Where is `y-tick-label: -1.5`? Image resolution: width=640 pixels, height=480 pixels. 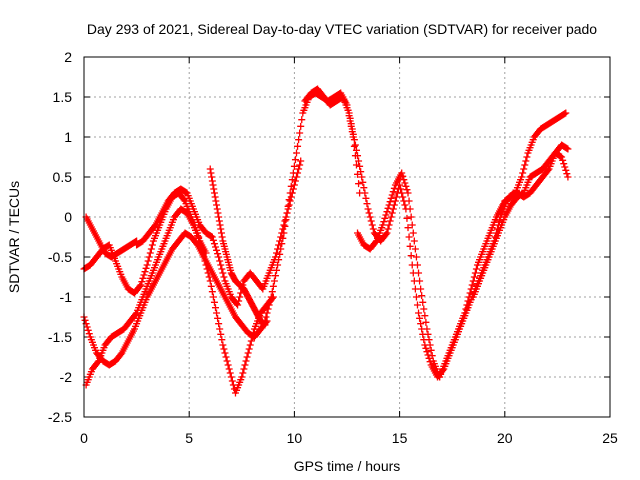
y-tick-label: -1.5 is located at coordinates (60, 337).